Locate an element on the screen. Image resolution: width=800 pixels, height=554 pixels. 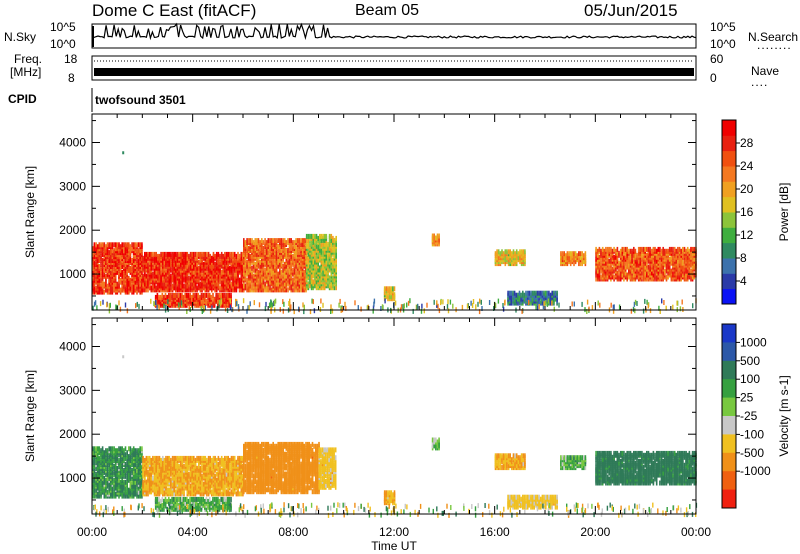
freq-label-1: Freq. is located at coordinates (28, 59).